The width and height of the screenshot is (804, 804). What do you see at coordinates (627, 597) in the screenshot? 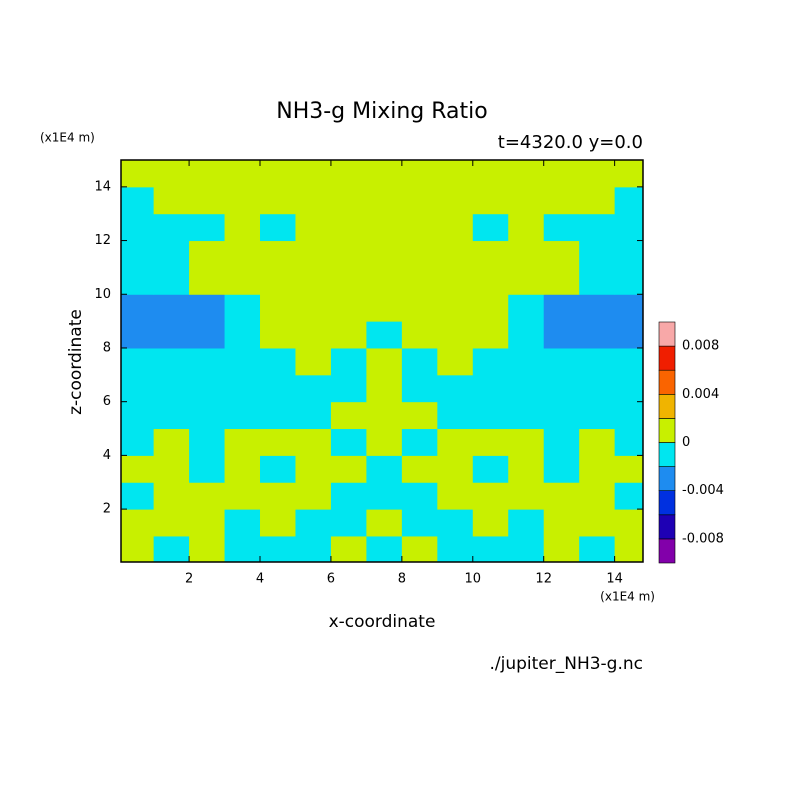
I see `x-unit: (x1E4 m)` at bounding box center [627, 597].